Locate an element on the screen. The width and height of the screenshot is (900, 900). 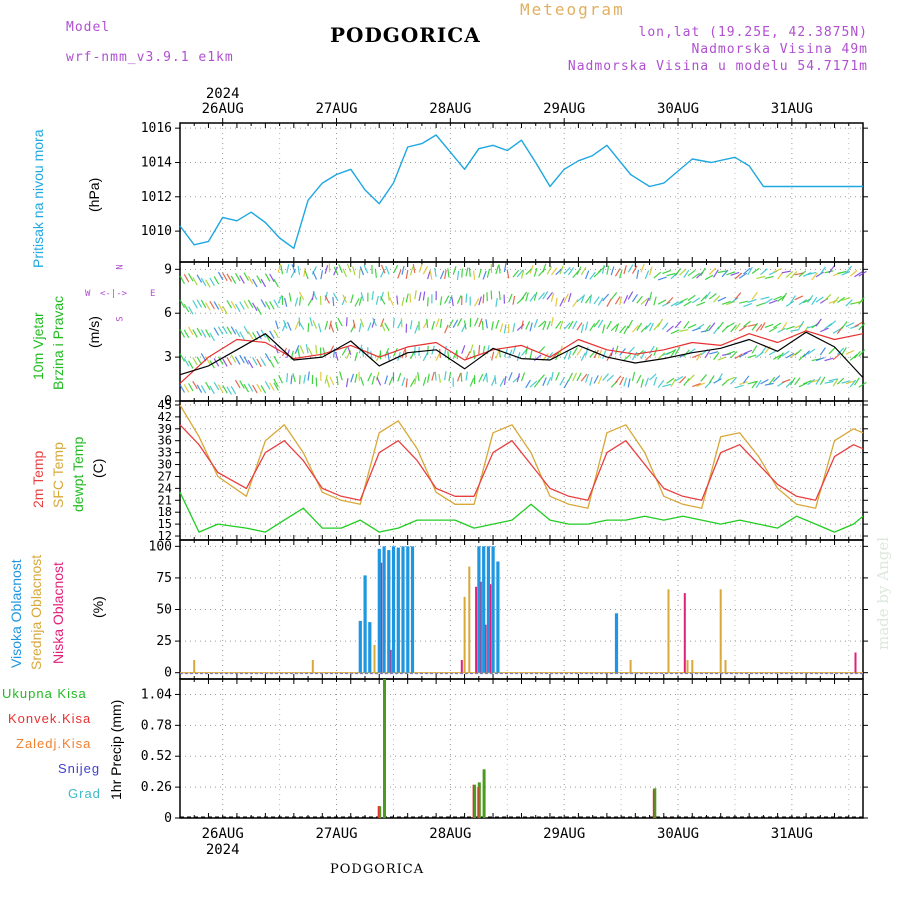
panel-frame-precipitation is located at coordinates (521, 748).